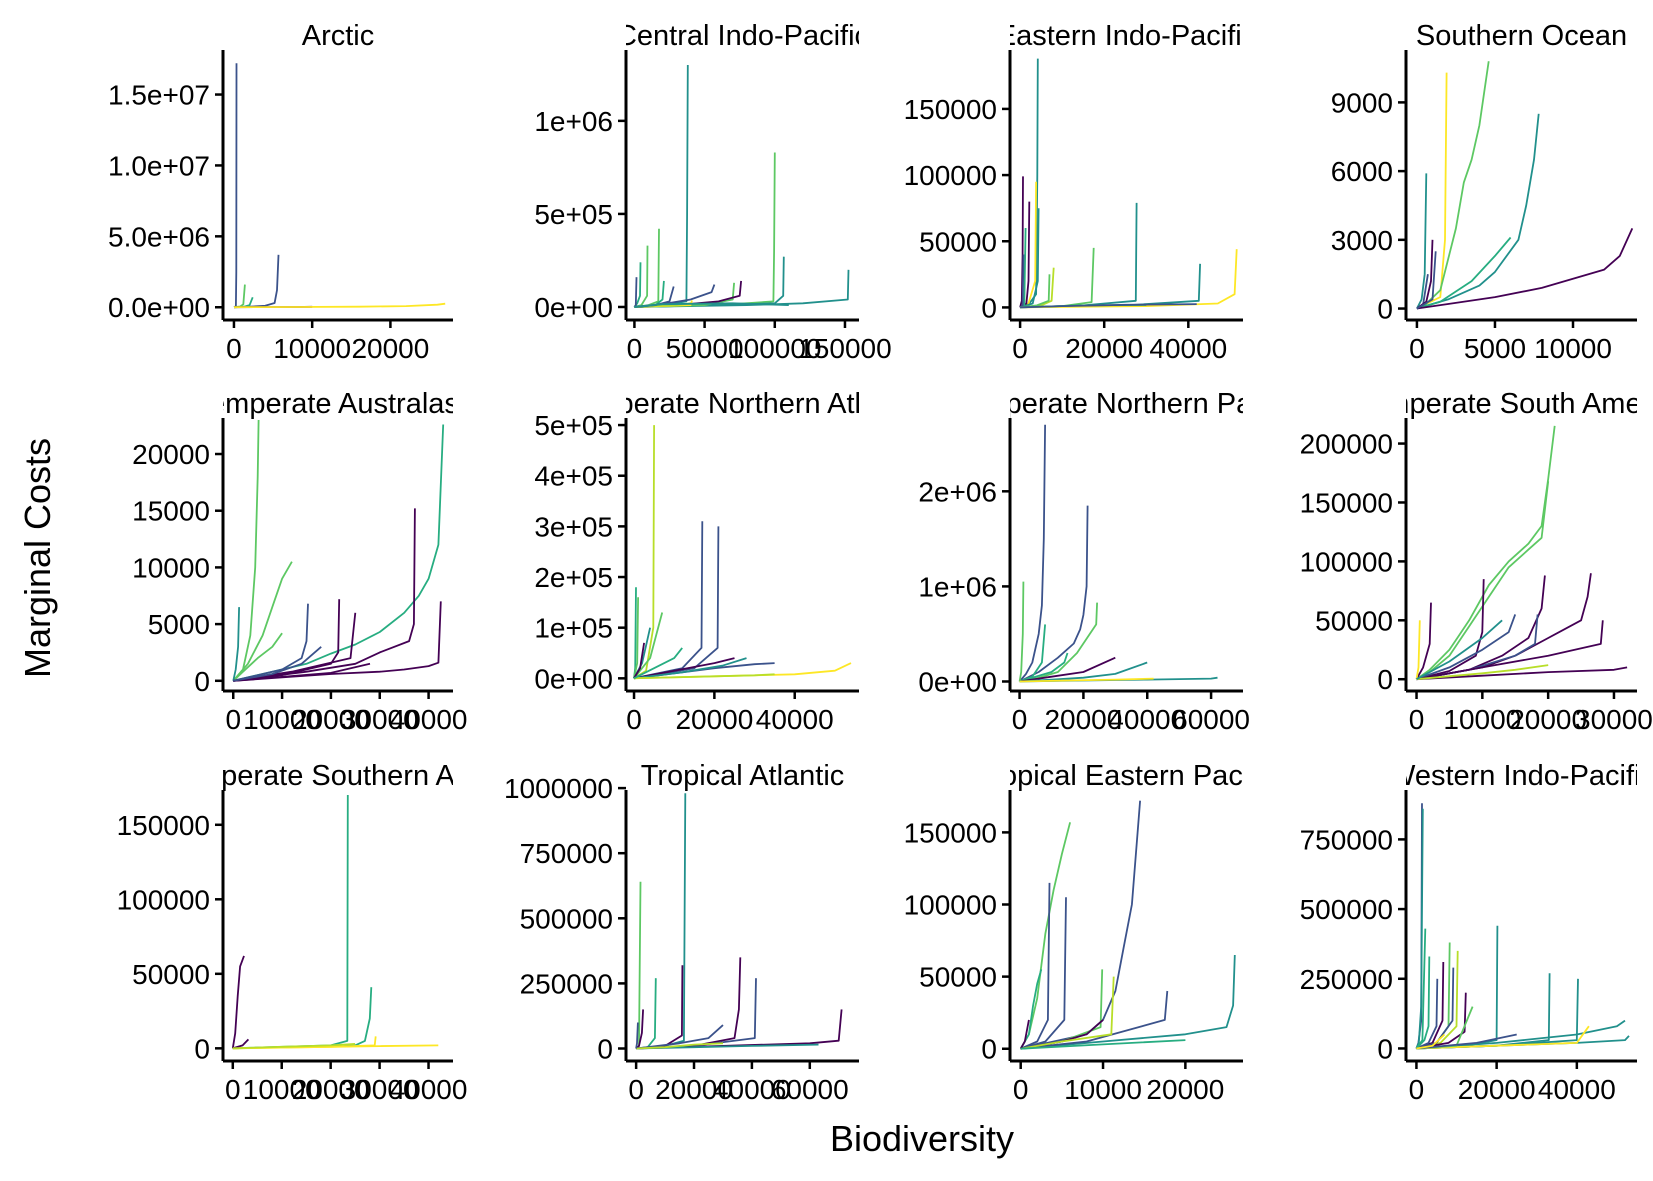 Image resolution: width=1653 pixels, height=1181 pixels. I want to click on y-tick-label: 5.0e+06, so click(159, 236).